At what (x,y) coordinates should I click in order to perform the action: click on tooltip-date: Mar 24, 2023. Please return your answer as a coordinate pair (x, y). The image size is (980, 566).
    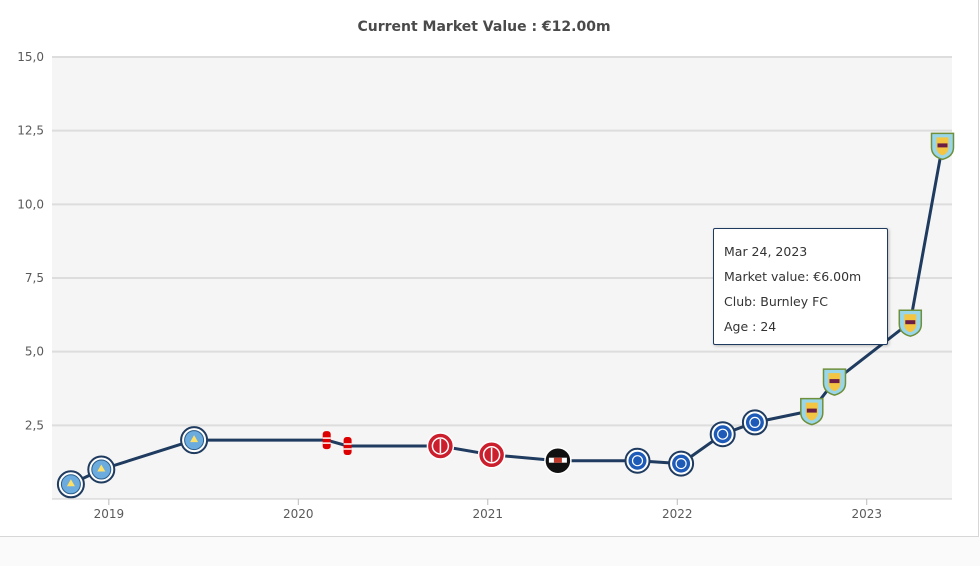
    Looking at the image, I should click on (766, 251).